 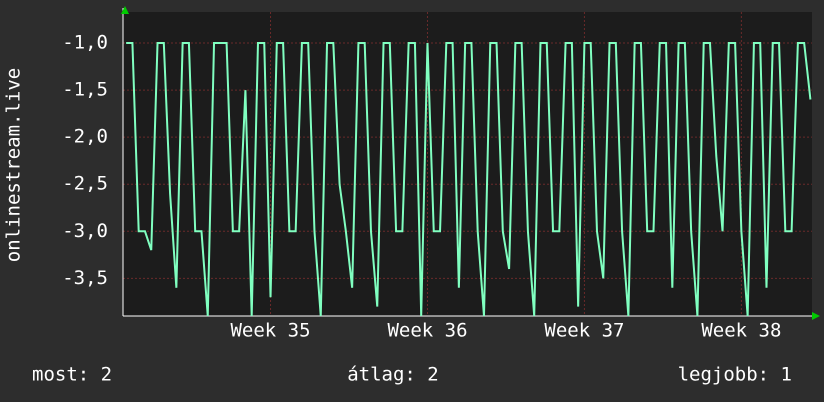 I want to click on stat-current: most: 2, so click(x=72, y=375).